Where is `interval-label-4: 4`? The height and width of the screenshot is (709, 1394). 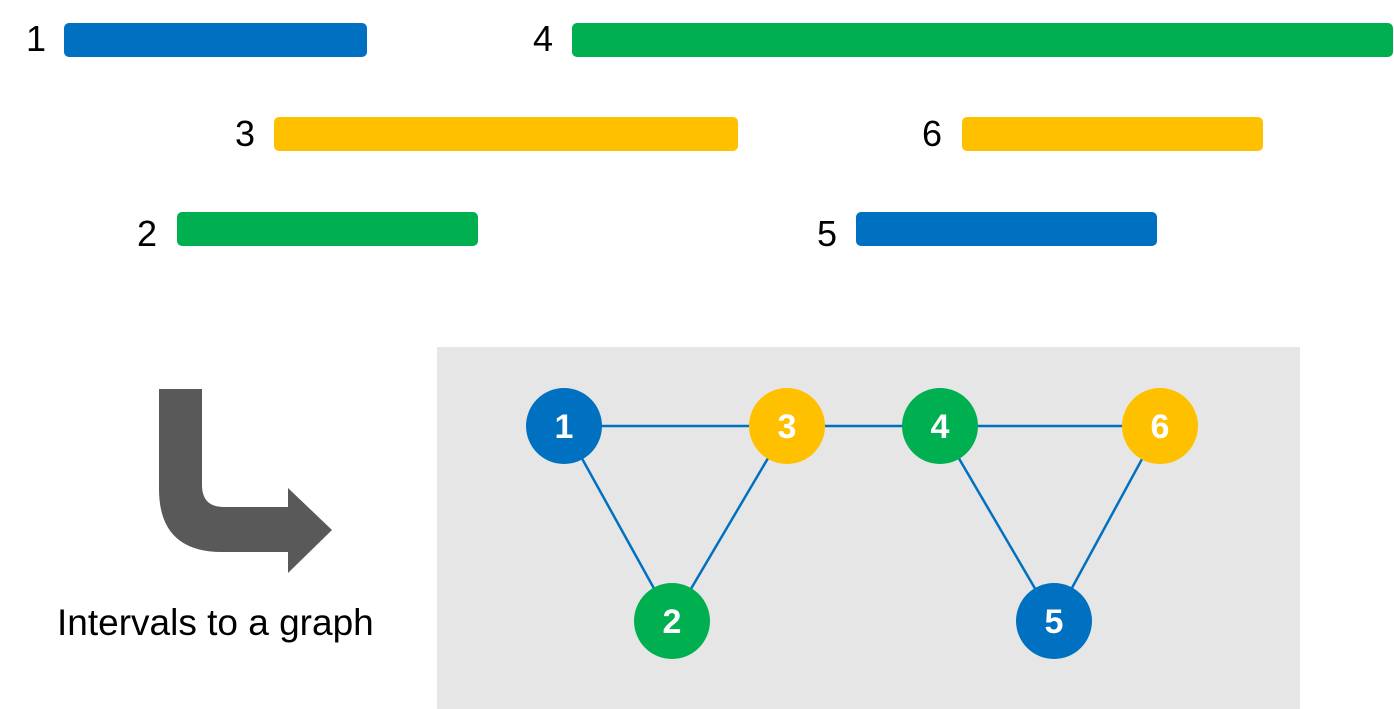 interval-label-4: 4 is located at coordinates (543, 38).